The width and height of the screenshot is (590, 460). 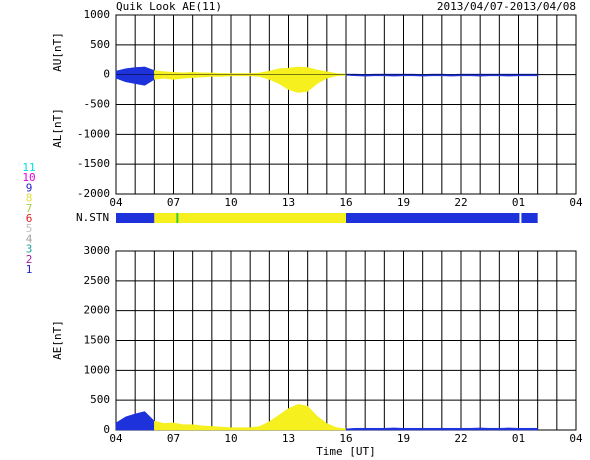 What do you see at coordinates (29, 238) in the screenshot?
I see `station-legend-label: 4` at bounding box center [29, 238].